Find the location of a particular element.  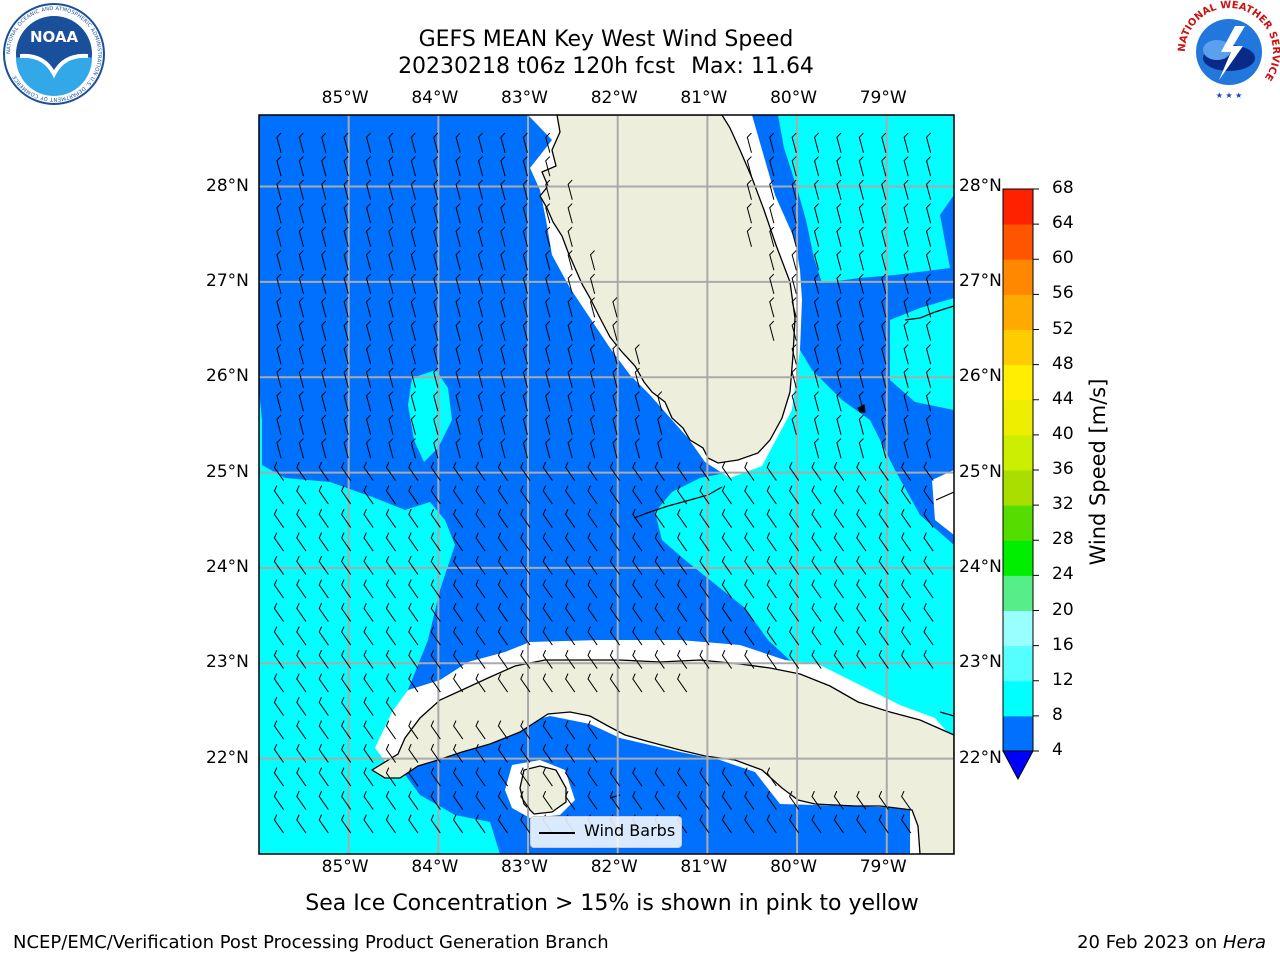

lat-label: 28°N is located at coordinates (227, 185).